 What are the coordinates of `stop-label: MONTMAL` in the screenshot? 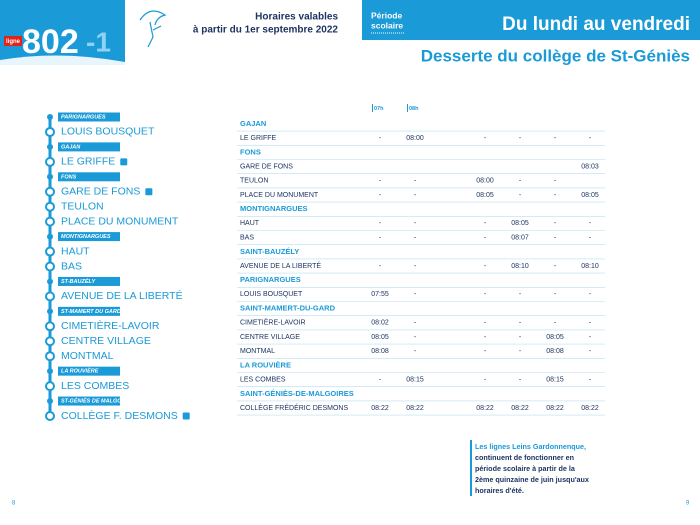 It's located at (87, 356).